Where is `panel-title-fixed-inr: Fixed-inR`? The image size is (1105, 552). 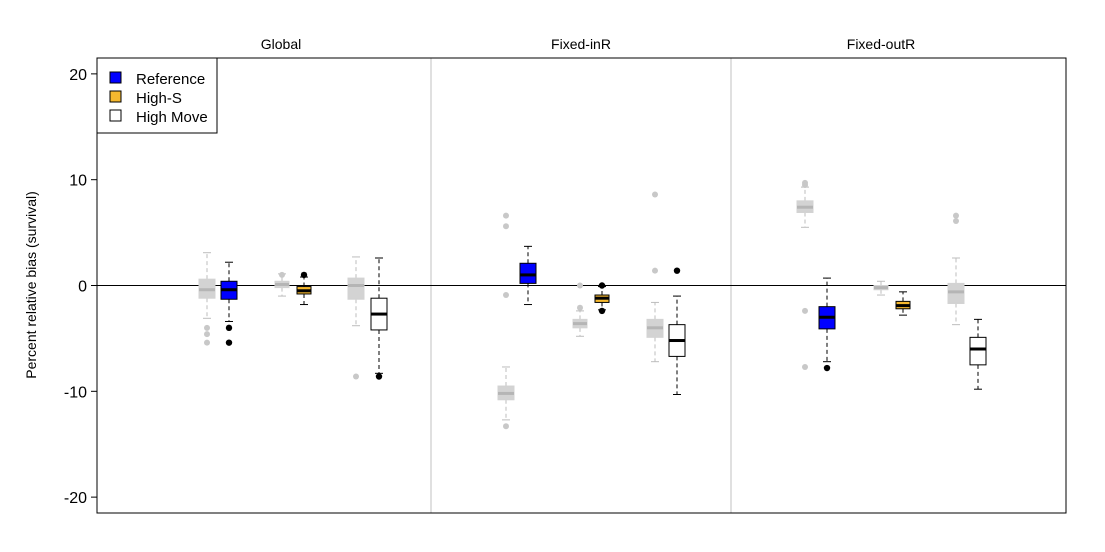 panel-title-fixed-inr: Fixed-inR is located at coordinates (581, 44).